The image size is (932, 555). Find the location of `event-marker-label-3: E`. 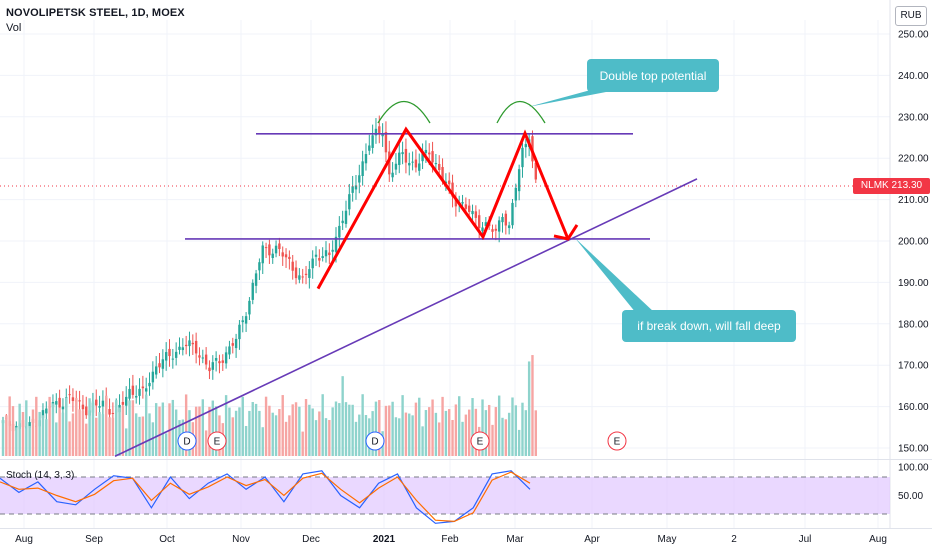

event-marker-label-3: E is located at coordinates (480, 442).